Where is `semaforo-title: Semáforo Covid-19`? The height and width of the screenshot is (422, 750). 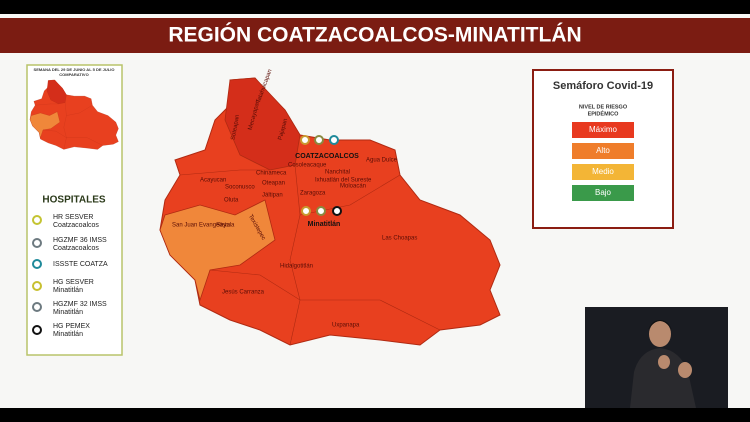 semaforo-title: Semáforo Covid-19 is located at coordinates (603, 86).